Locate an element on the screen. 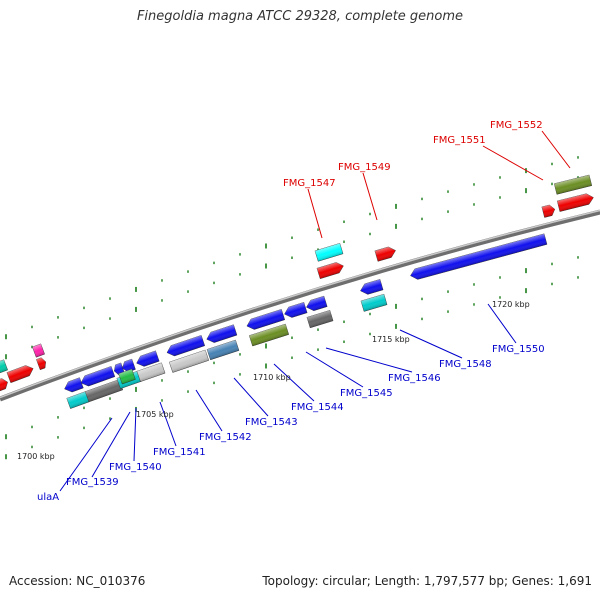 The width and height of the screenshot is (600, 600). gene-fmg-1541-blue-shade is located at coordinates (148, 358).